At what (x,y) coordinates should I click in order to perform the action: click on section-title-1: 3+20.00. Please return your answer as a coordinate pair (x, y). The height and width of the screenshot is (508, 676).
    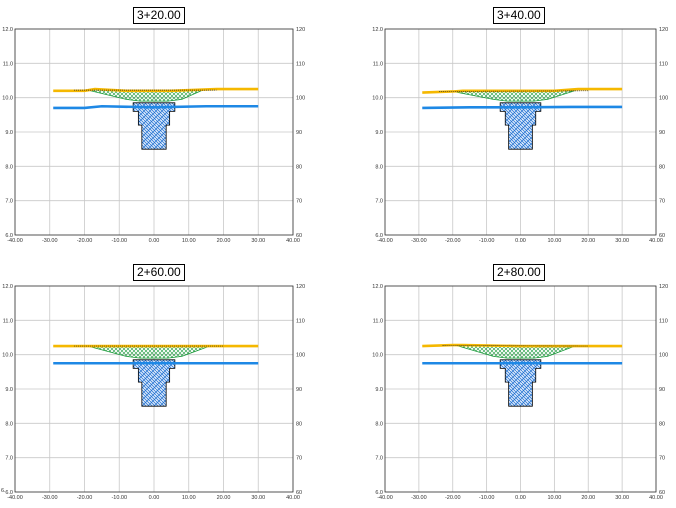
    Looking at the image, I should click on (159, 15).